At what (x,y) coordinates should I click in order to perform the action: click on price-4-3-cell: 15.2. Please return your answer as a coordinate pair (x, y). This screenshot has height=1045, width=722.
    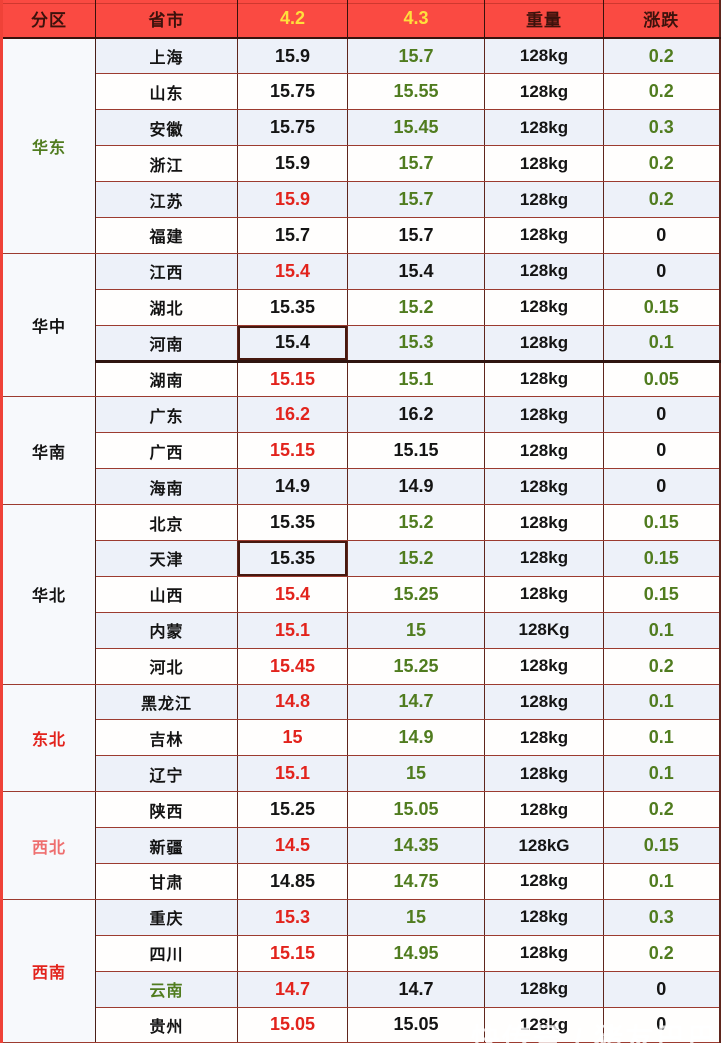
    Looking at the image, I should click on (416, 558).